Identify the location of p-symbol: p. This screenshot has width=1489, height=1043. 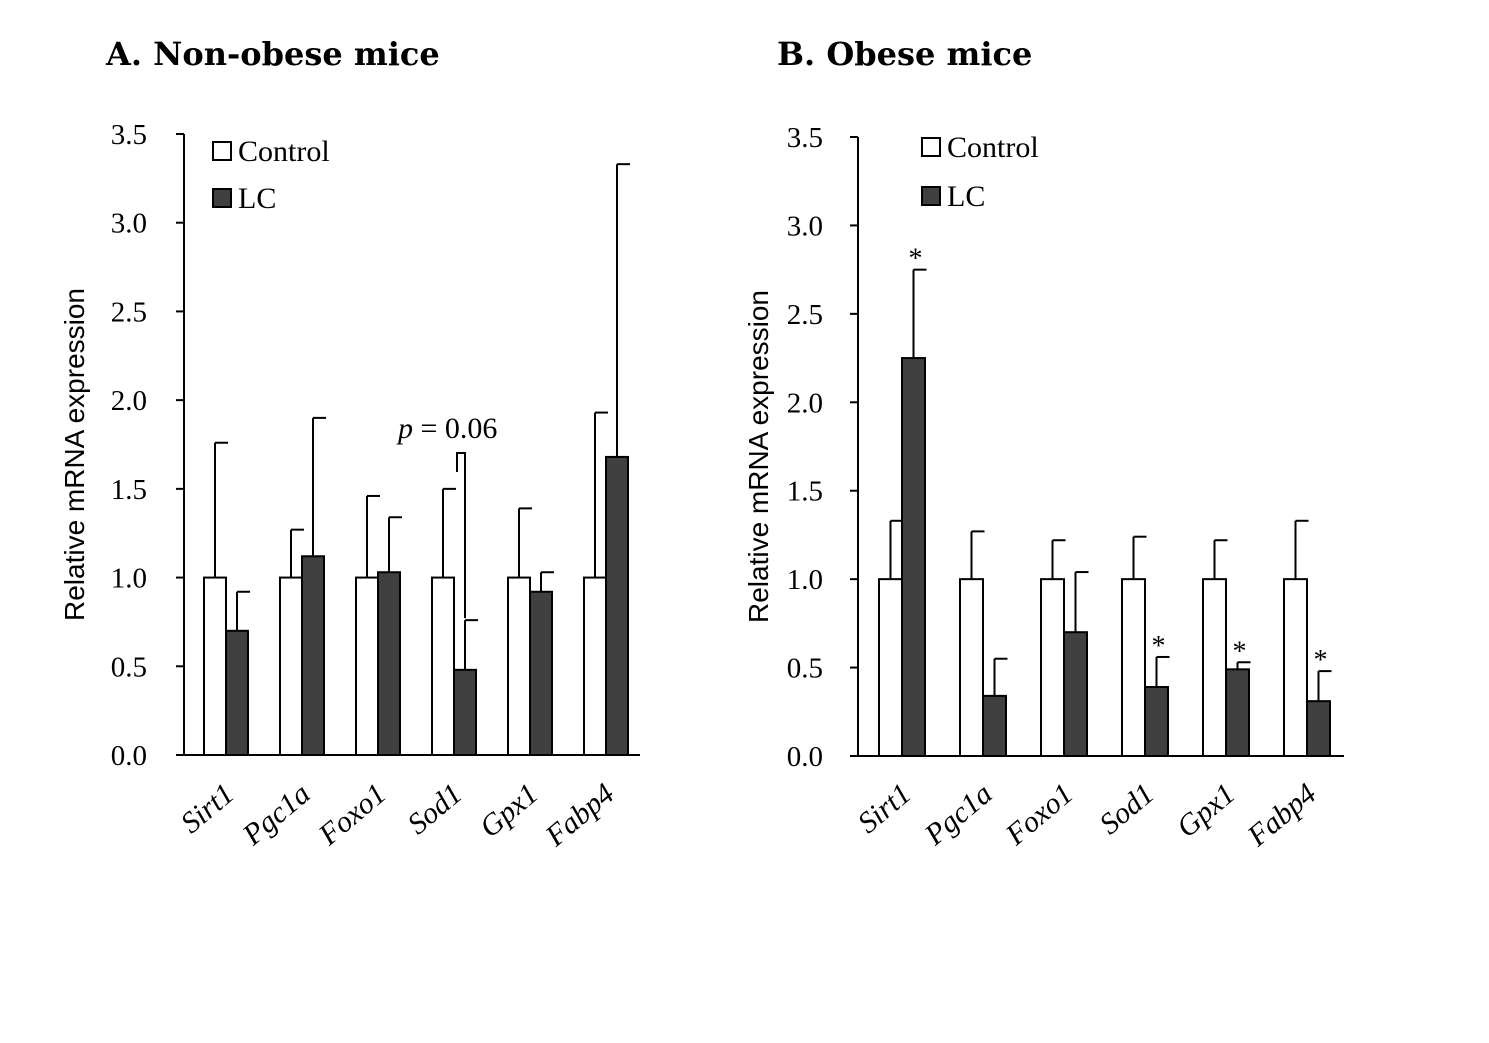
(404, 428).